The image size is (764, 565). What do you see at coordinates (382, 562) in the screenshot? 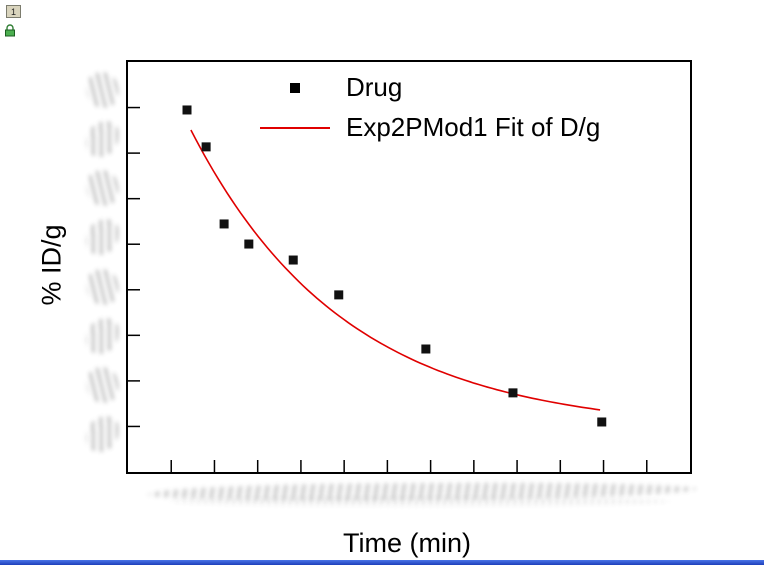
I see `window-bottom-edge` at bounding box center [382, 562].